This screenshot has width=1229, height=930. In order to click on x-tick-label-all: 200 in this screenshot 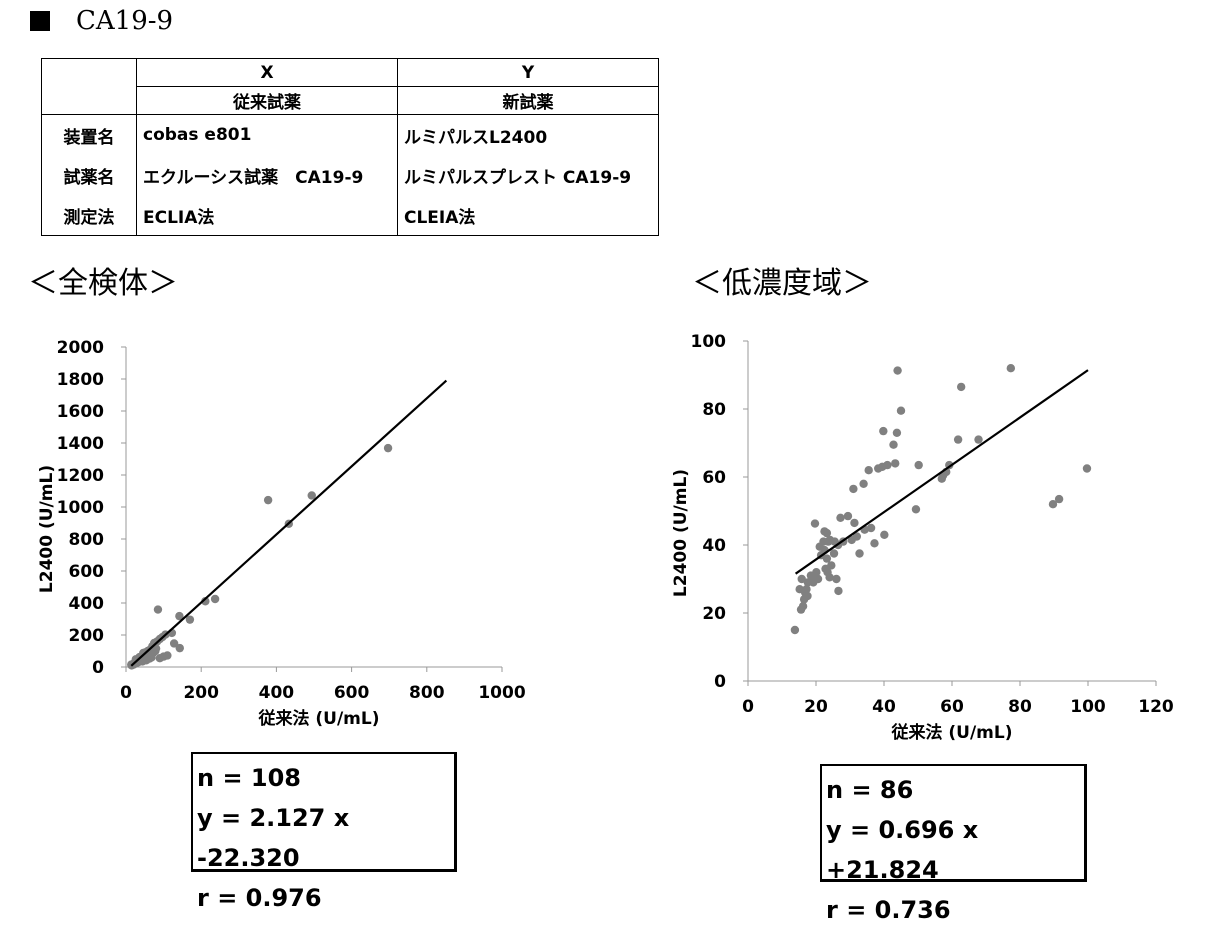, I will do `click(201, 693)`.